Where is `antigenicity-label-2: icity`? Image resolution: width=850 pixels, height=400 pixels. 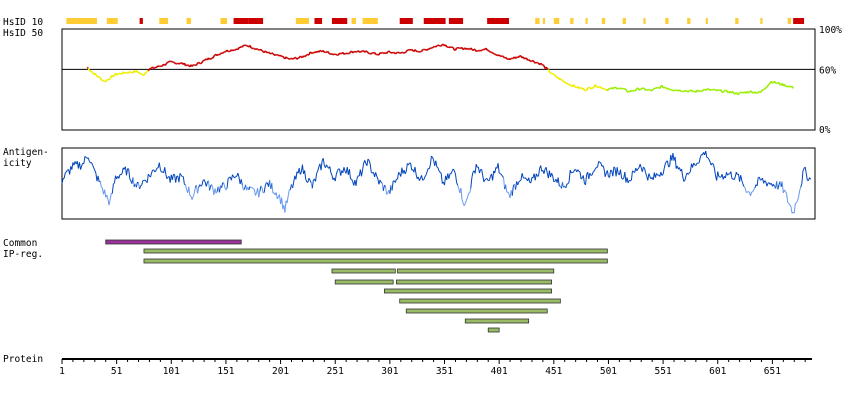 antigenicity-label-2: icity is located at coordinates (17, 163).